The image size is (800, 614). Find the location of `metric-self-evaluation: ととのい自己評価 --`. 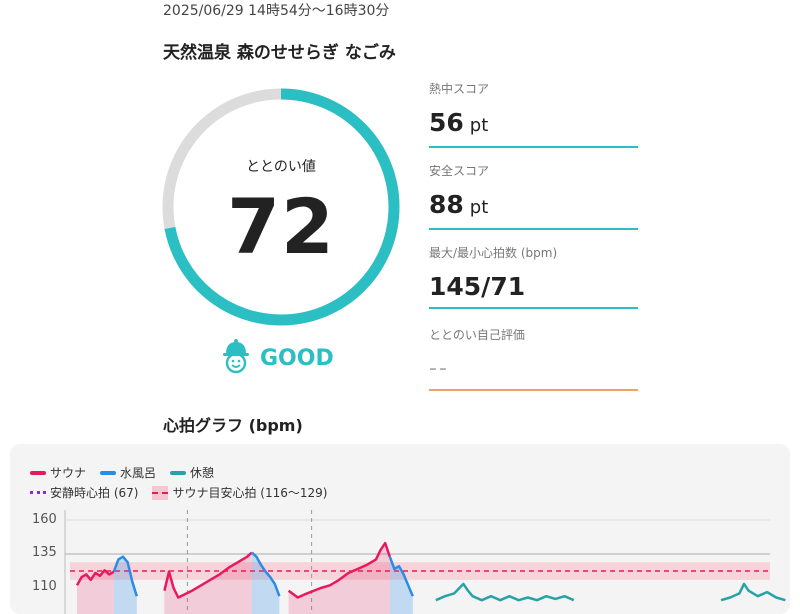

metric-self-evaluation: ととのい自己評価 -- is located at coordinates (533, 358).